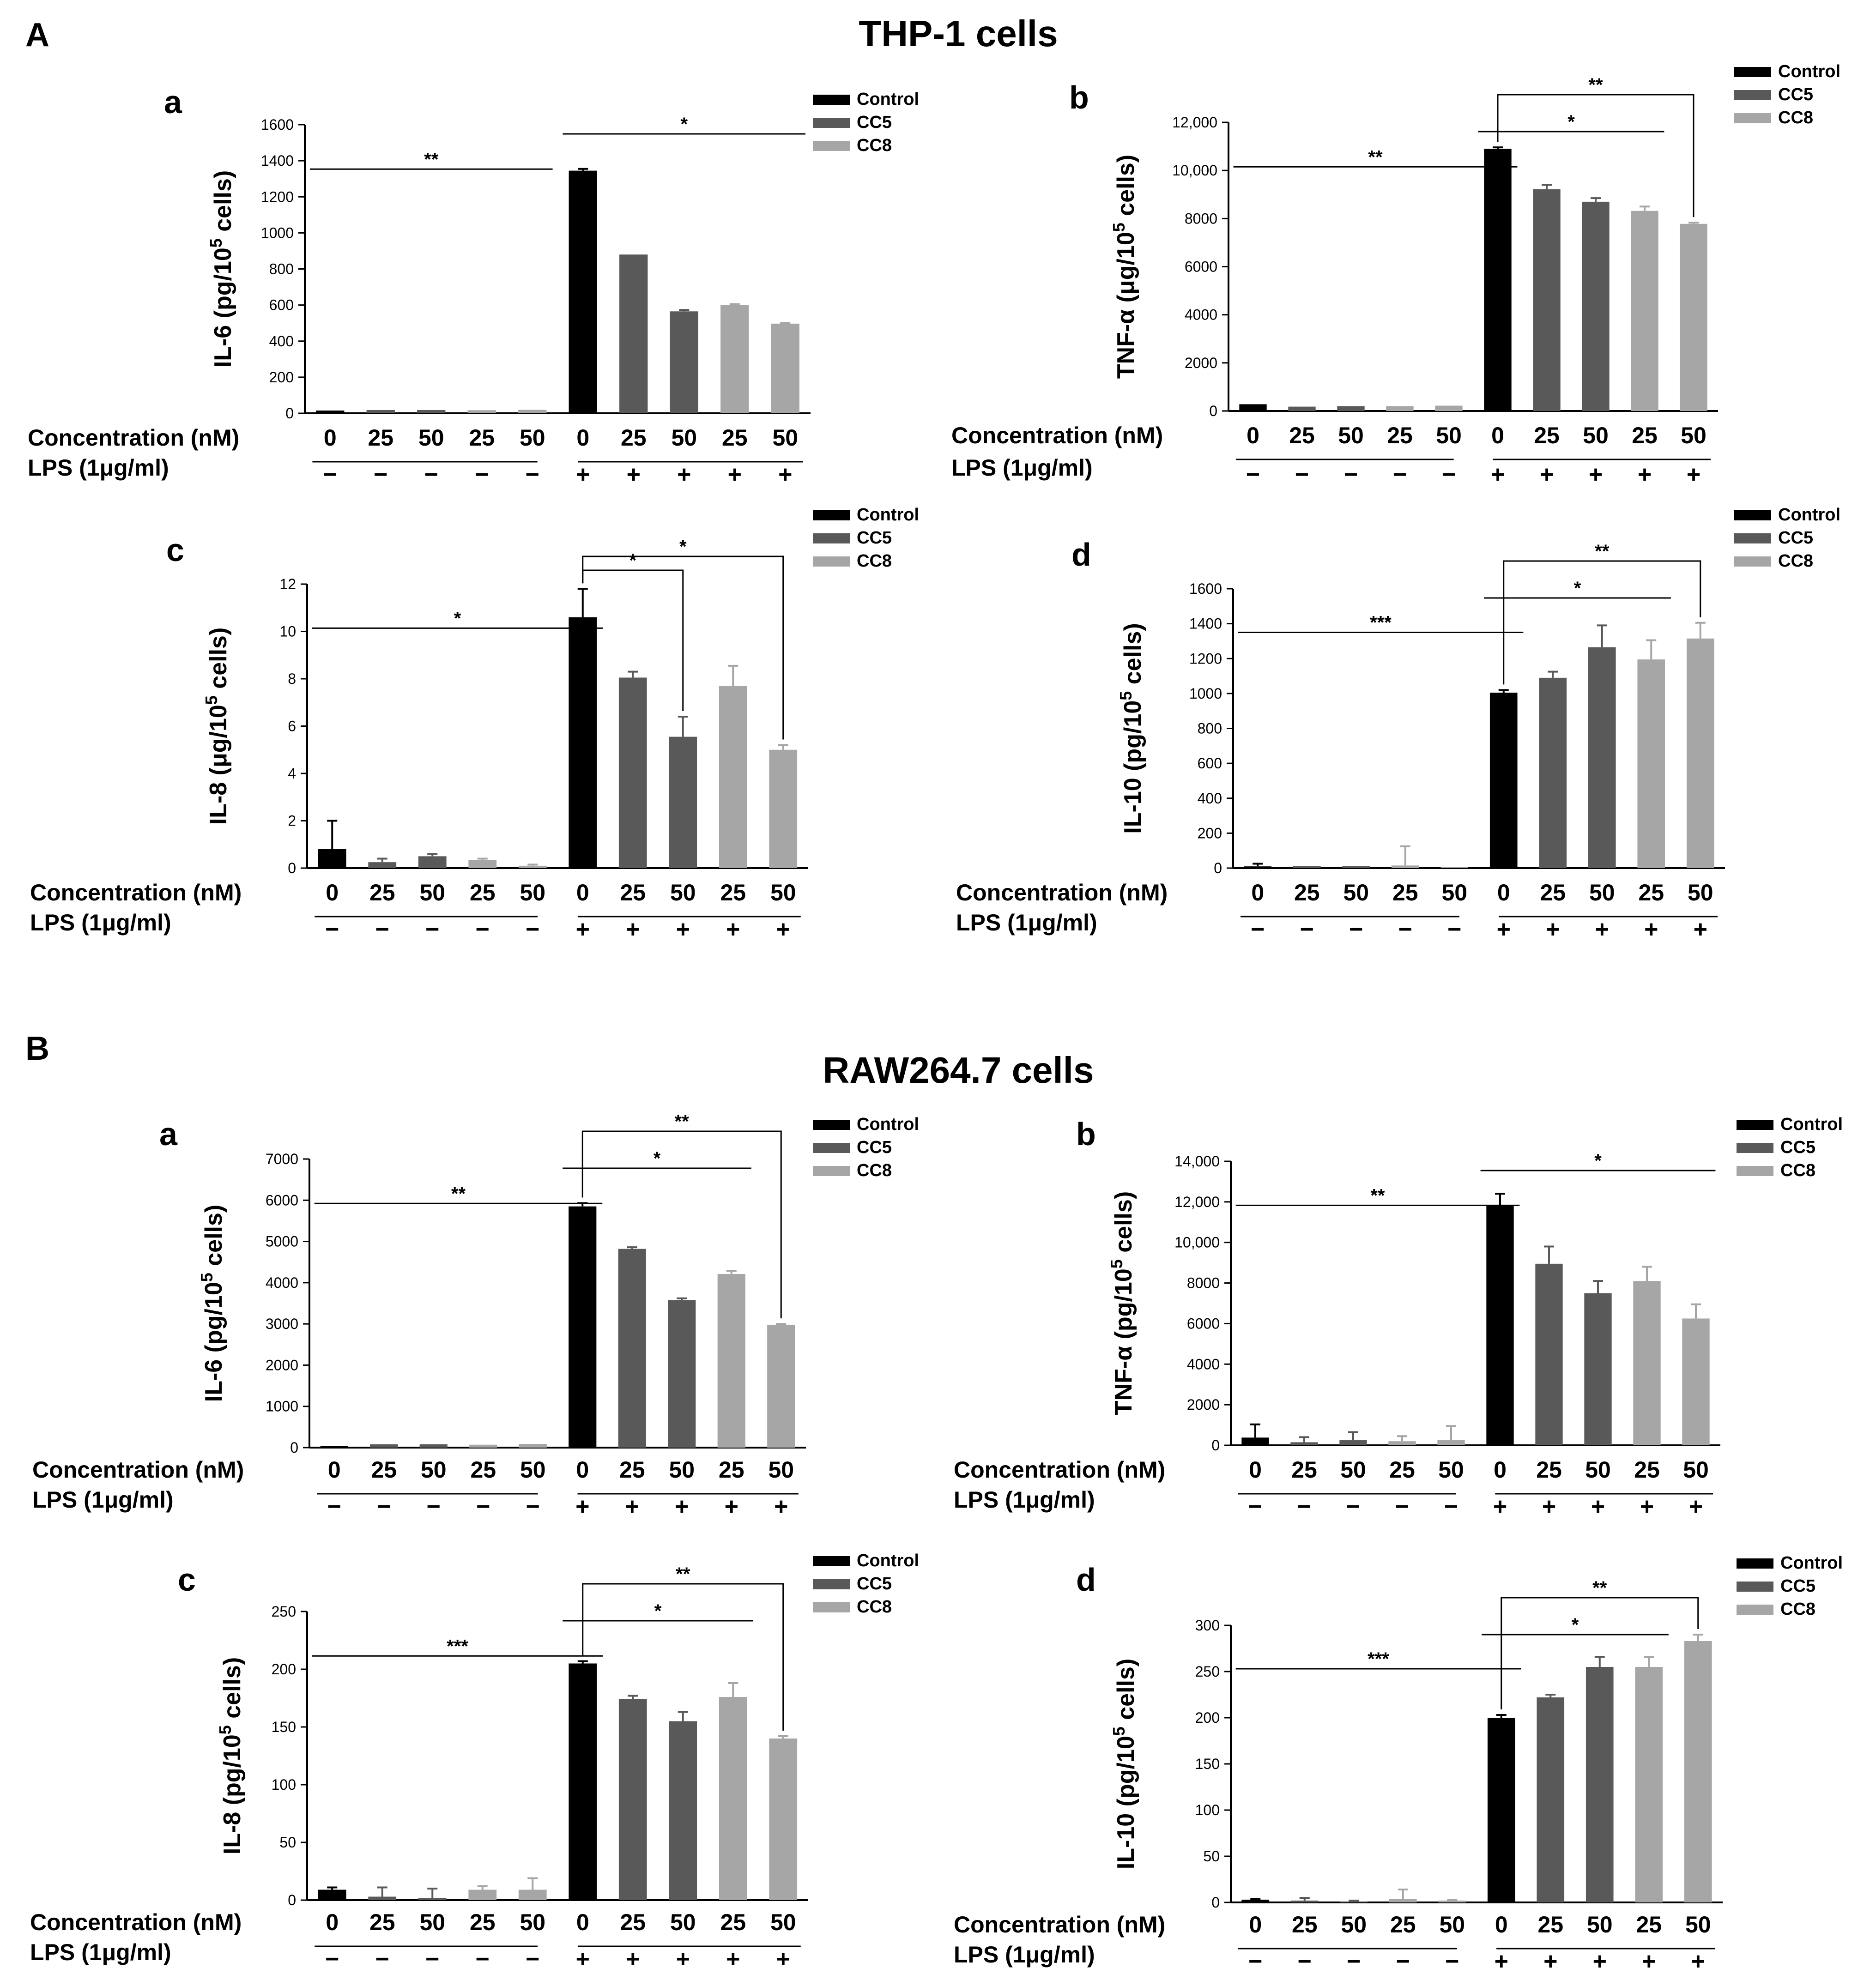 The width and height of the screenshot is (1876, 1980). Describe the element at coordinates (282, 1365) in the screenshot. I see `y-tick-label: 2000` at that location.